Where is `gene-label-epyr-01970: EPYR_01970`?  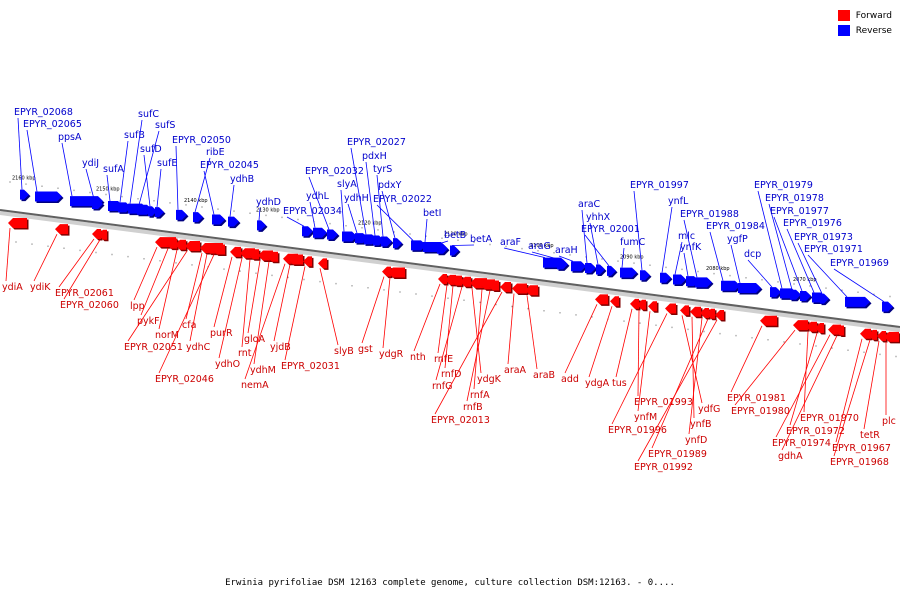
gene-label-epyr-01970: EPYR_01970 is located at coordinates (829, 418).